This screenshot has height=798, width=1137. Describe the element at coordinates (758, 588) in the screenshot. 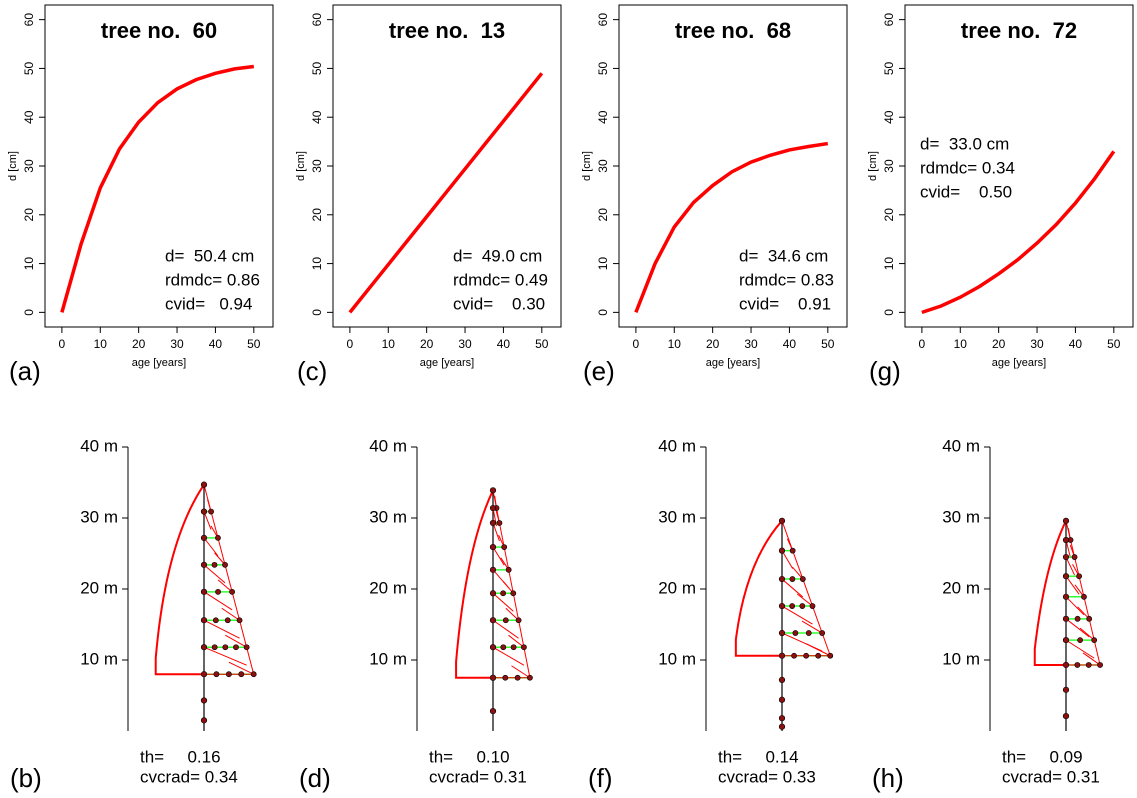

I see `crown-outline` at that location.